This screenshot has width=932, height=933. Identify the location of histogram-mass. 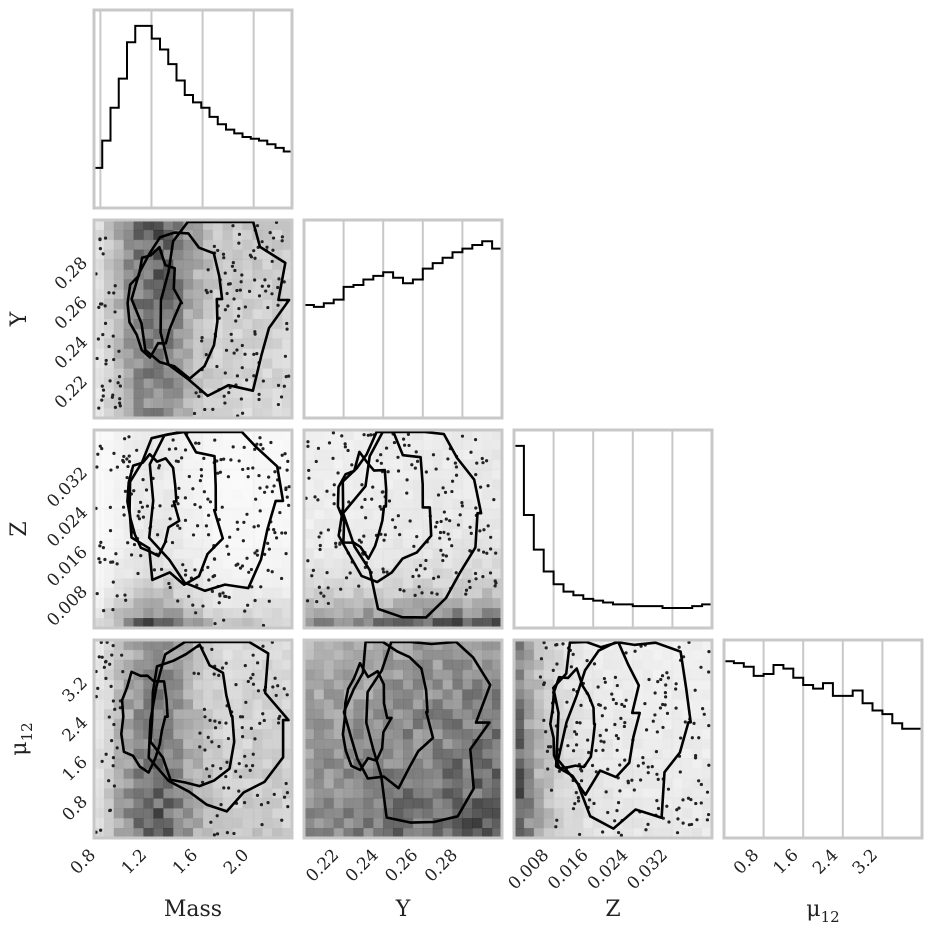
(193, 109).